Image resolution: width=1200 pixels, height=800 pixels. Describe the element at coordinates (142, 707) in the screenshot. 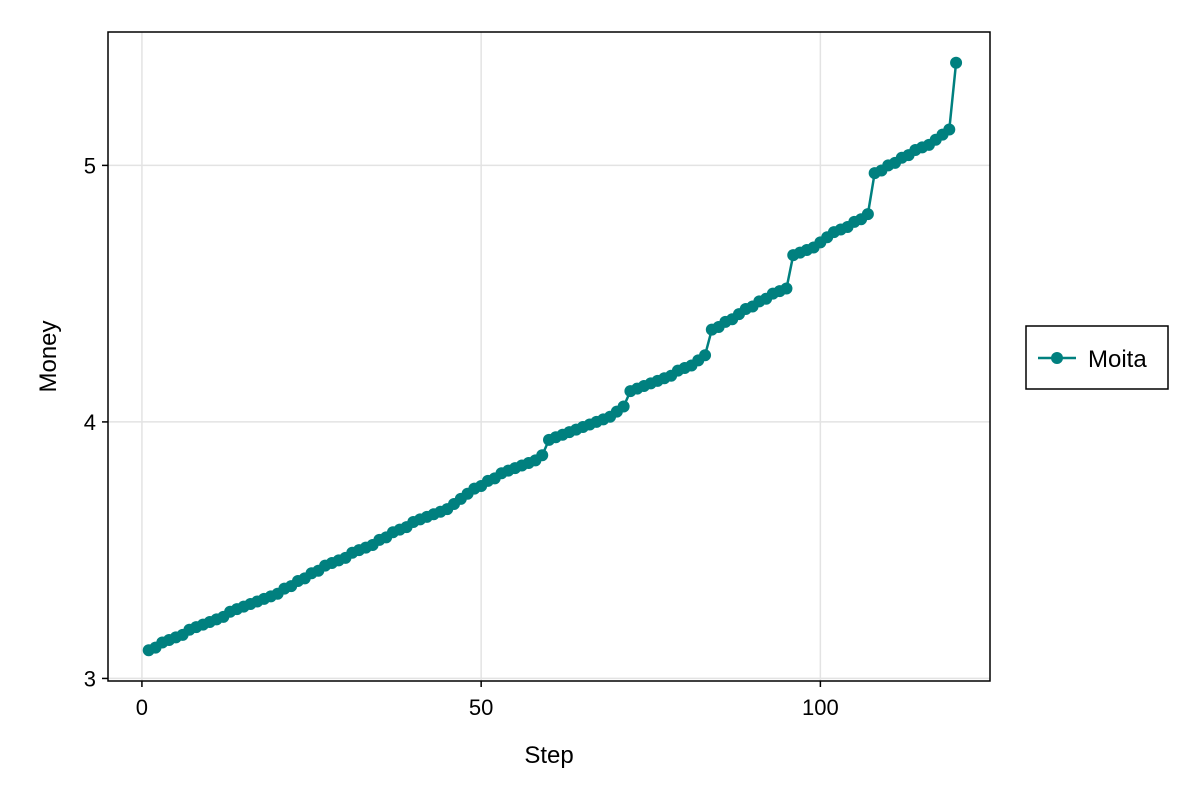

I see `x-tick-label: 0` at that location.